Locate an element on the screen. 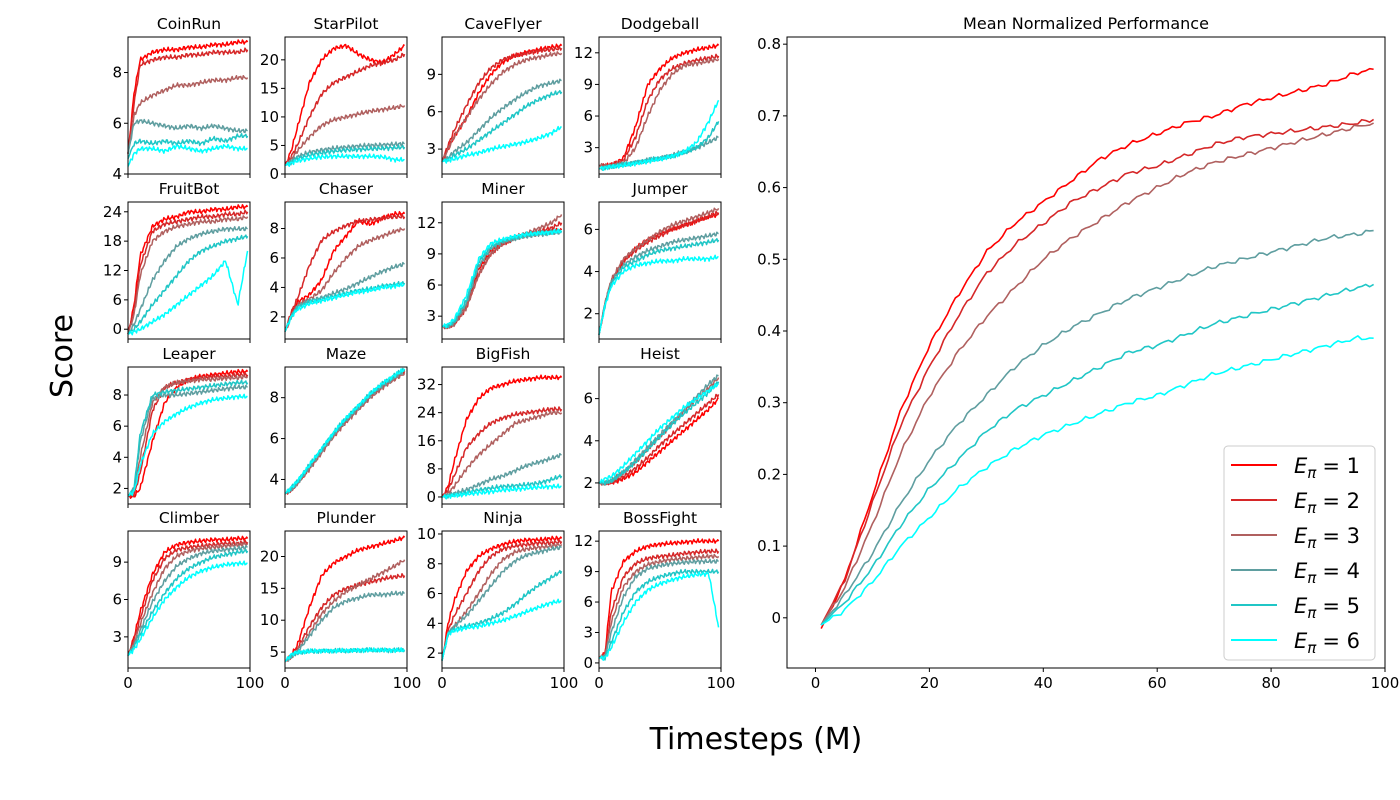 The image size is (1400, 800). y-tick-label: 15 is located at coordinates (269, 588).